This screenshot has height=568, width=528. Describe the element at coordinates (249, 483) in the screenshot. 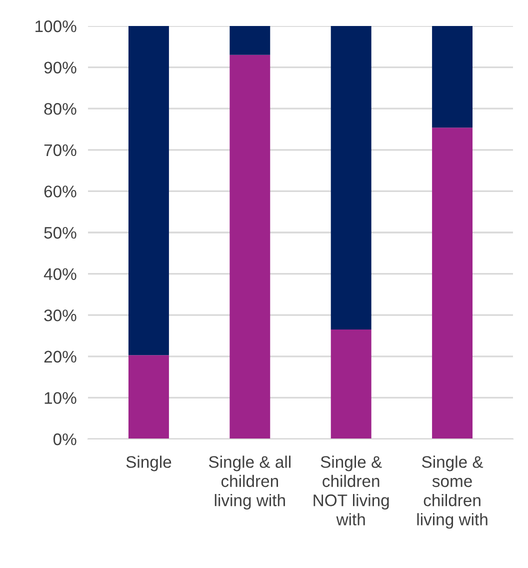

I see `x-tick-label: Single & all children living with` at that location.